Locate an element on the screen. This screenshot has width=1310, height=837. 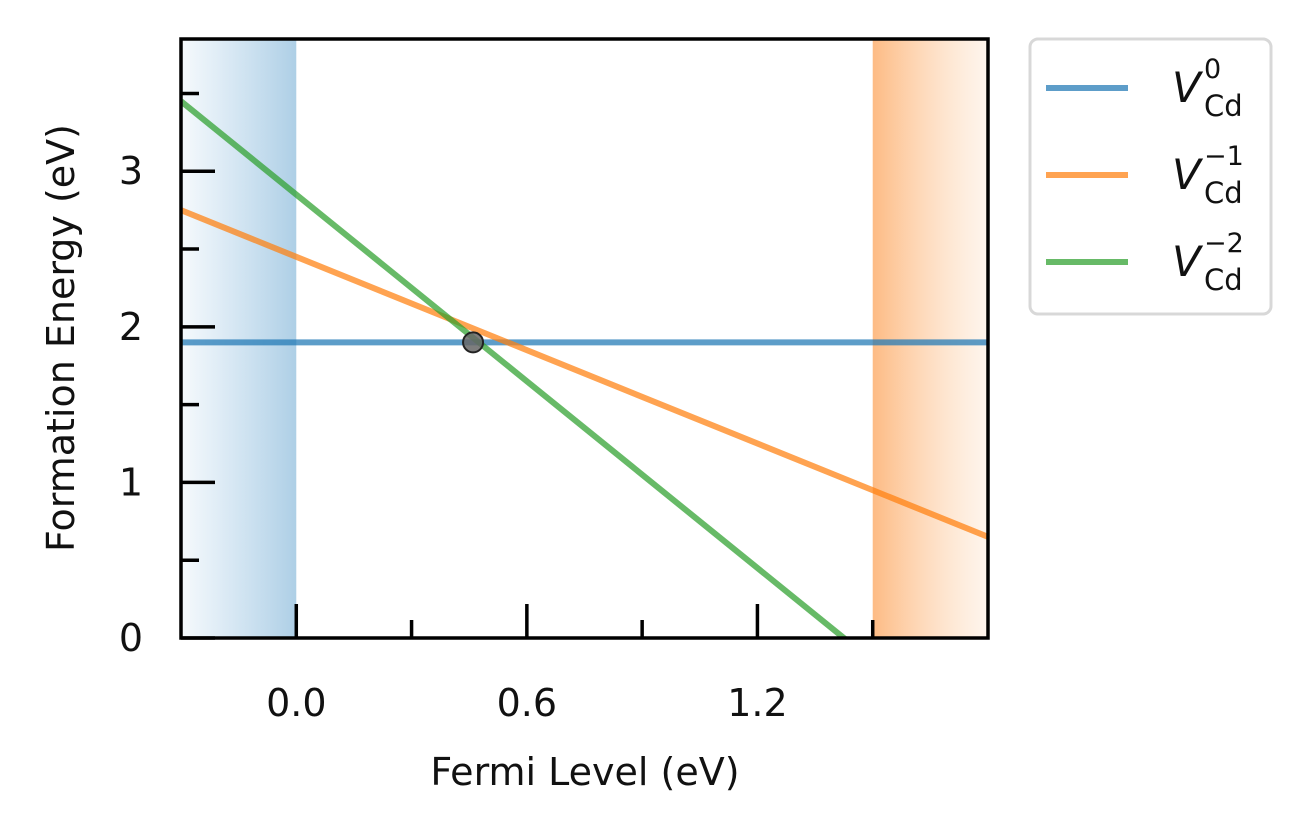
y-tick-label: 0 is located at coordinates (131, 638).